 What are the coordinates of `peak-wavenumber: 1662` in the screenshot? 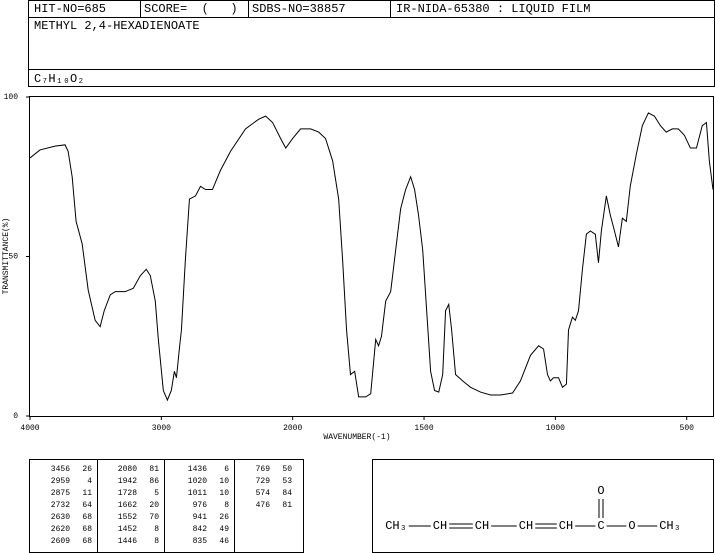 It's located at (127, 505).